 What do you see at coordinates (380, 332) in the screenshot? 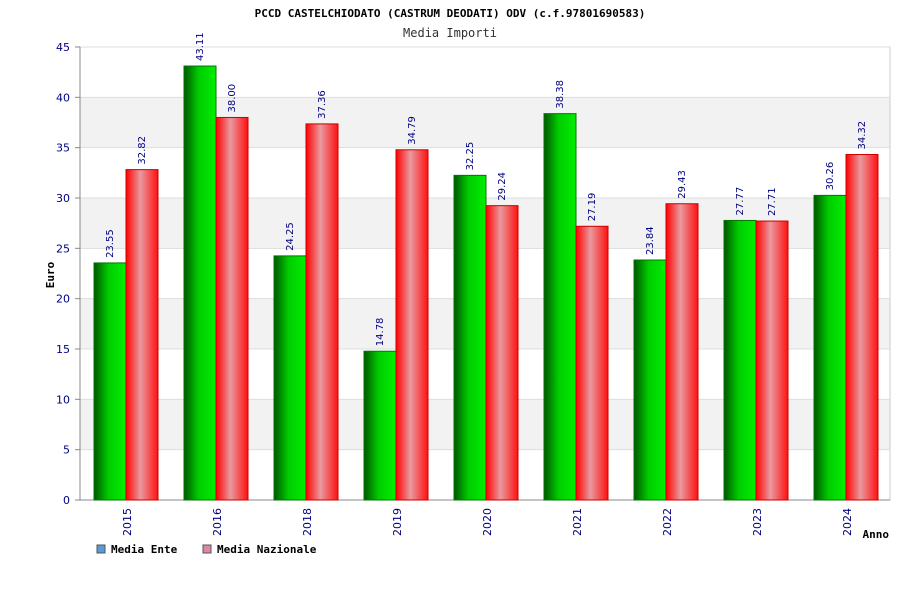
I see `data-label: 14.78` at bounding box center [380, 332].